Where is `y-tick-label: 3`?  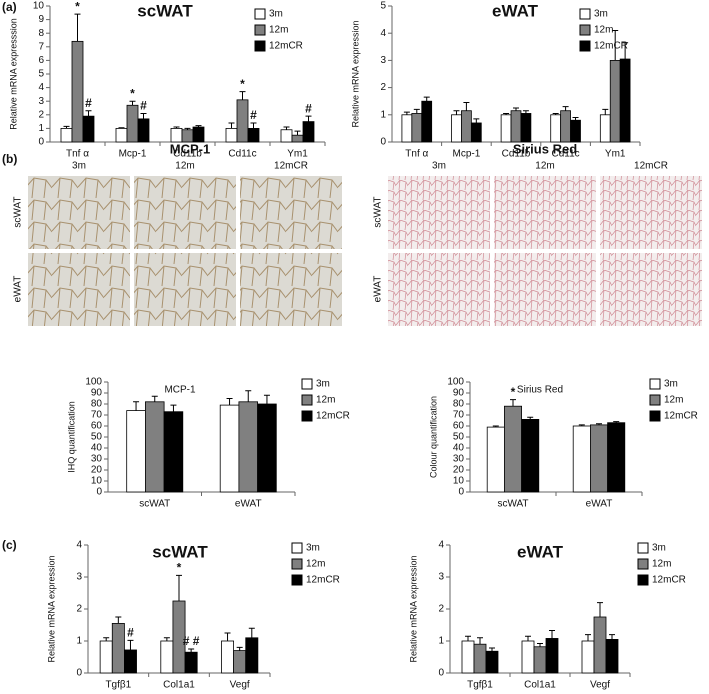 y-tick-label: 3 is located at coordinates (79, 577).